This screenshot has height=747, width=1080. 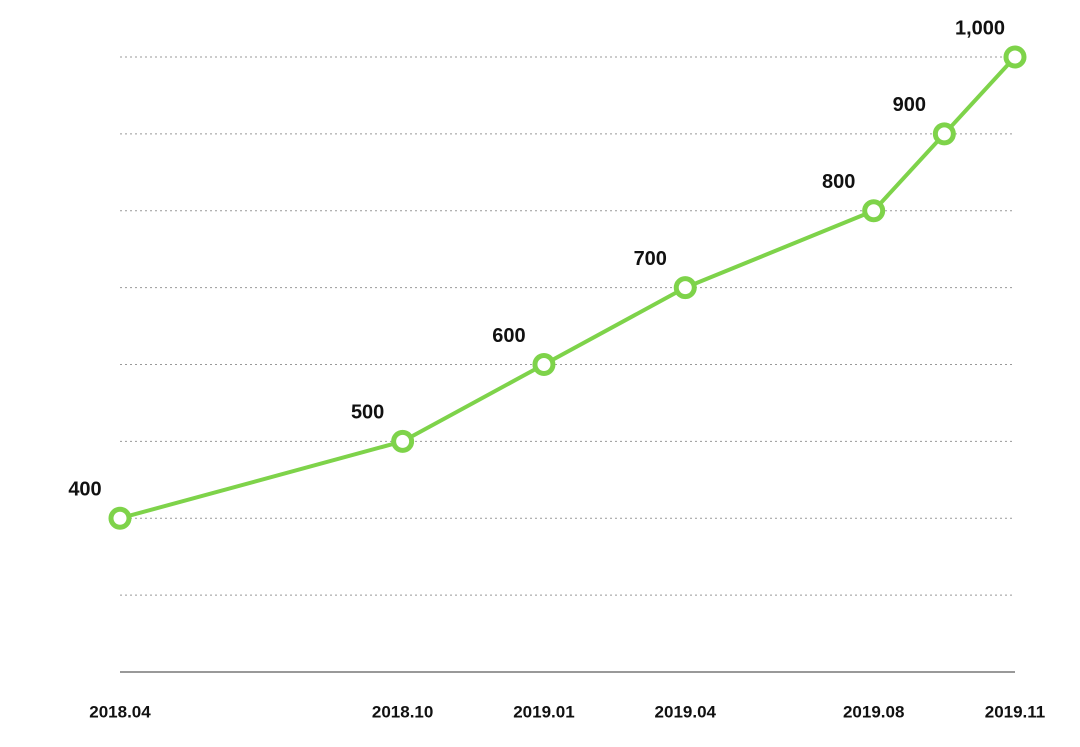 I want to click on value-label: 500, so click(x=367, y=413).